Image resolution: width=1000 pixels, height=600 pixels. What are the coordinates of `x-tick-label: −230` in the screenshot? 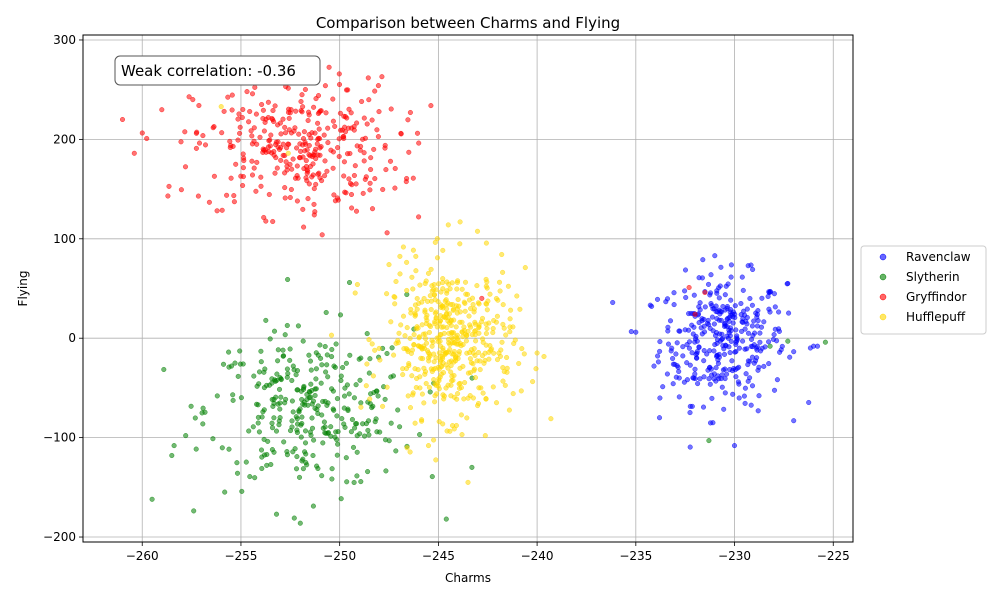 It's located at (734, 556).